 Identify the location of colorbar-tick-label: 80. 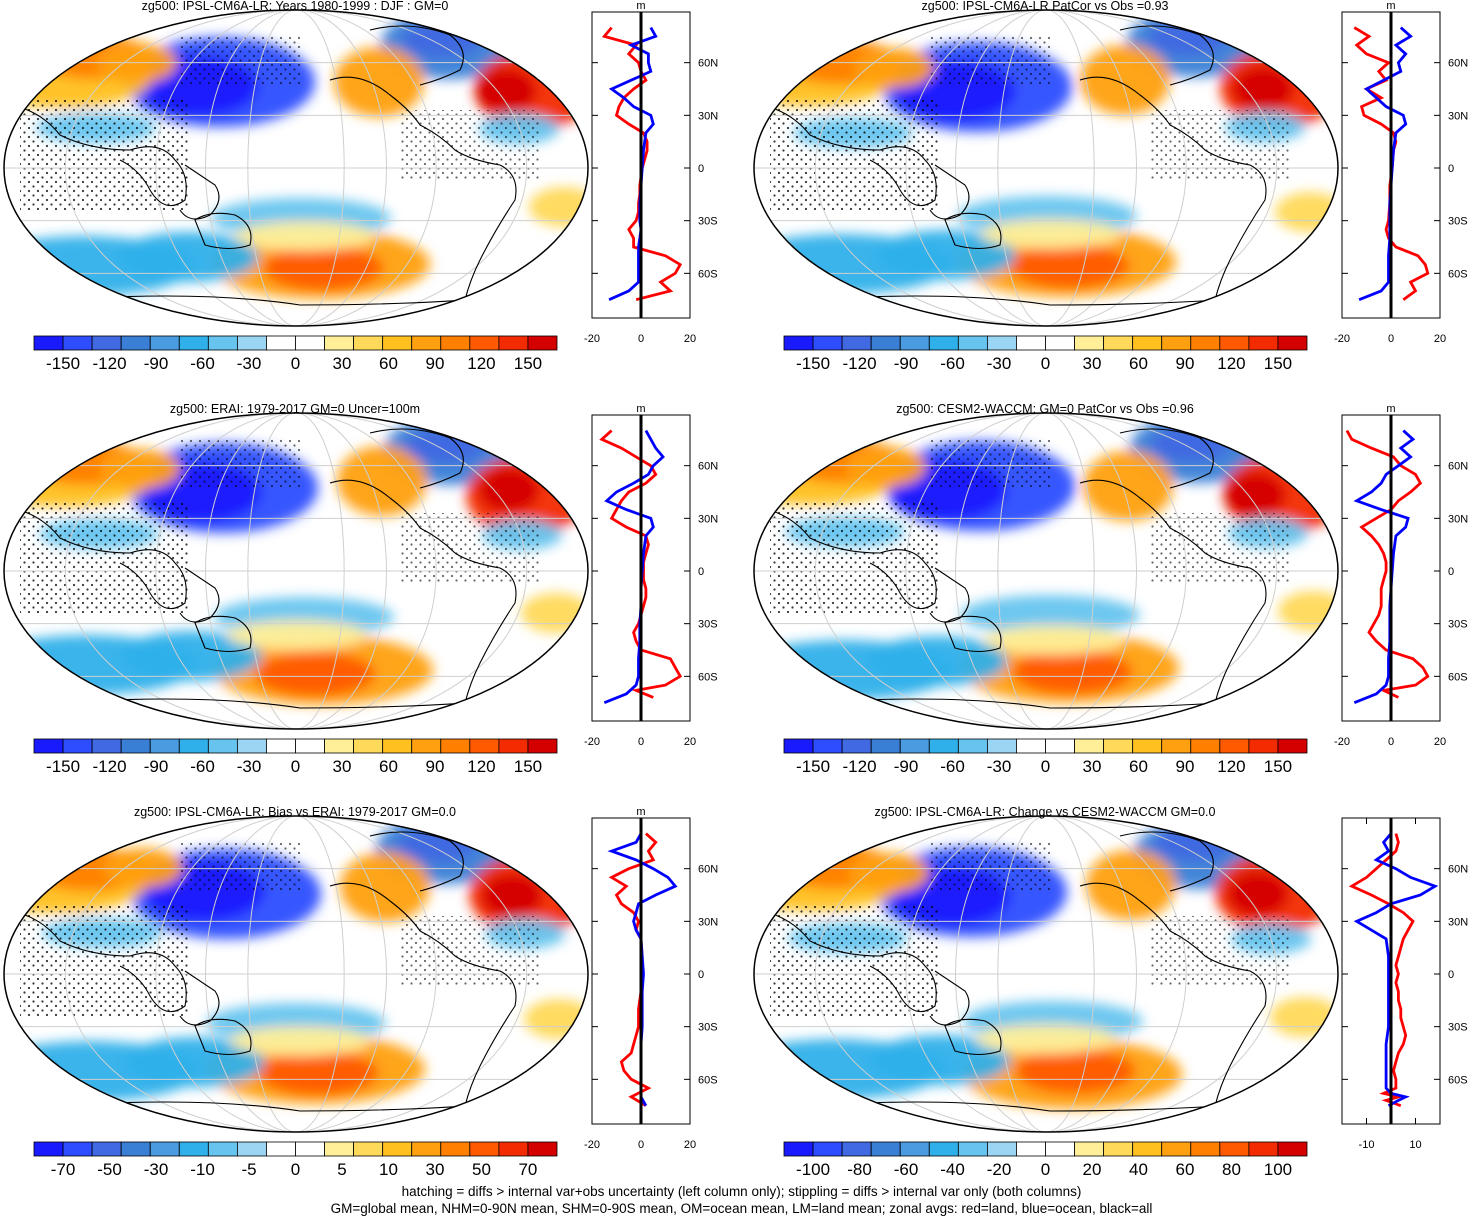
(1231, 1169).